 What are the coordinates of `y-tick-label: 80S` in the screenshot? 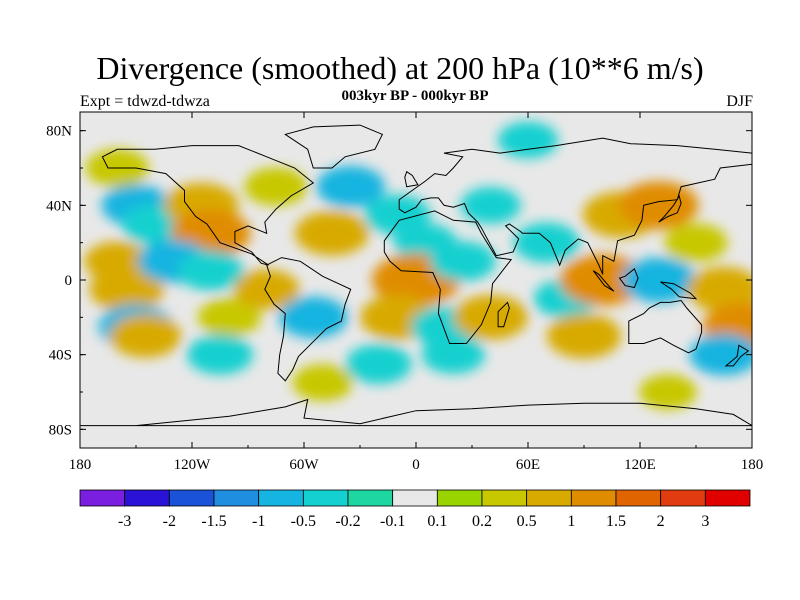 It's located at (60, 430).